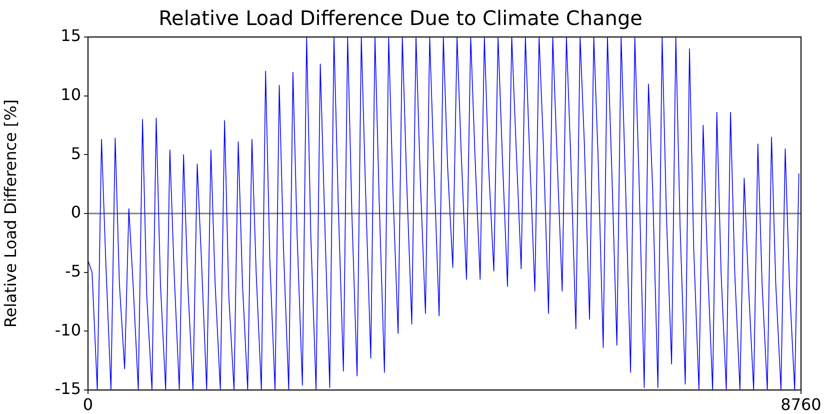  Describe the element at coordinates (75, 212) in the screenshot. I see `y-tick-label: 0` at that location.